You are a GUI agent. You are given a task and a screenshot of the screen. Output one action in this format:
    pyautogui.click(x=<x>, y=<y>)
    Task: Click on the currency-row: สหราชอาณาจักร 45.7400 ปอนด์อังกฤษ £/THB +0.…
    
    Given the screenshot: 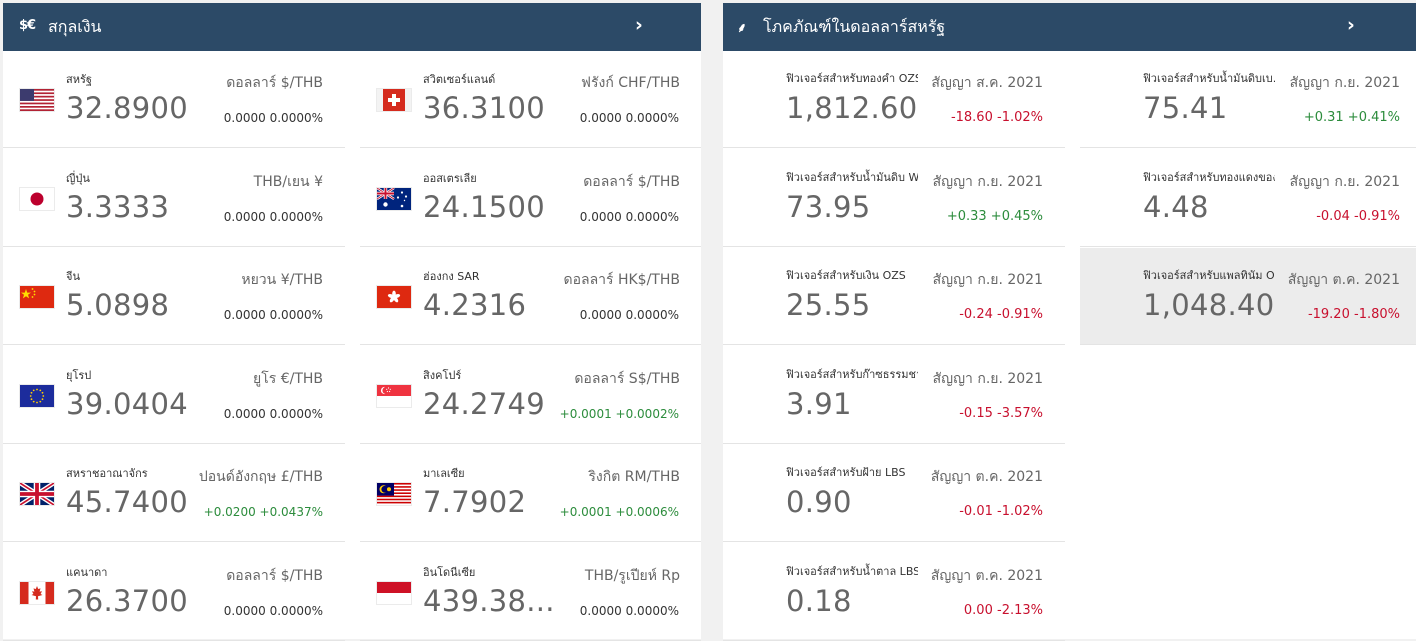 What is the action you would take?
    pyautogui.click(x=174, y=493)
    